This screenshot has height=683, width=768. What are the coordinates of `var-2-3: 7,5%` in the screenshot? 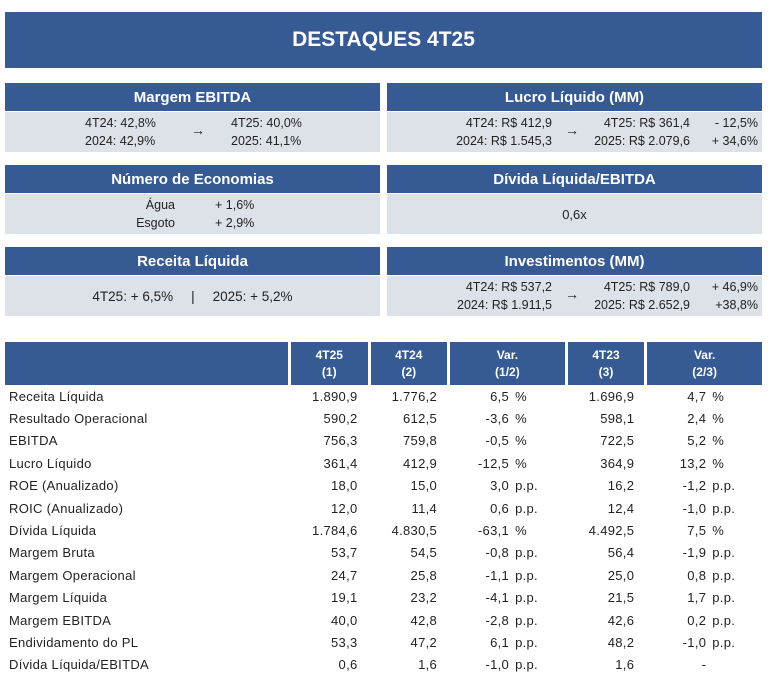 It's located at (703, 530).